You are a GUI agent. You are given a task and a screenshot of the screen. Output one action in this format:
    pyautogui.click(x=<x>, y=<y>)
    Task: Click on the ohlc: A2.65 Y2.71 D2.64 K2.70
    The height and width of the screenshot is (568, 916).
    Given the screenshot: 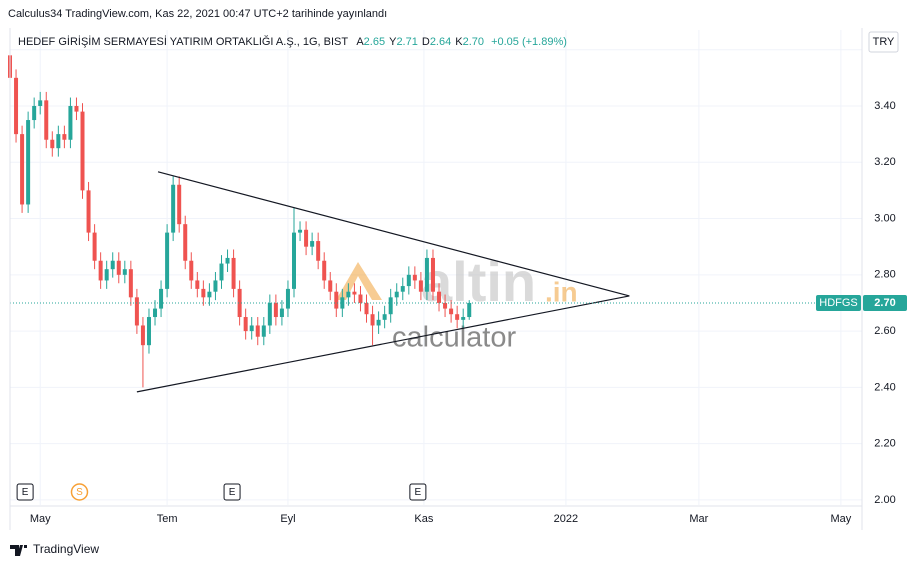 What is the action you would take?
    pyautogui.click(x=420, y=42)
    